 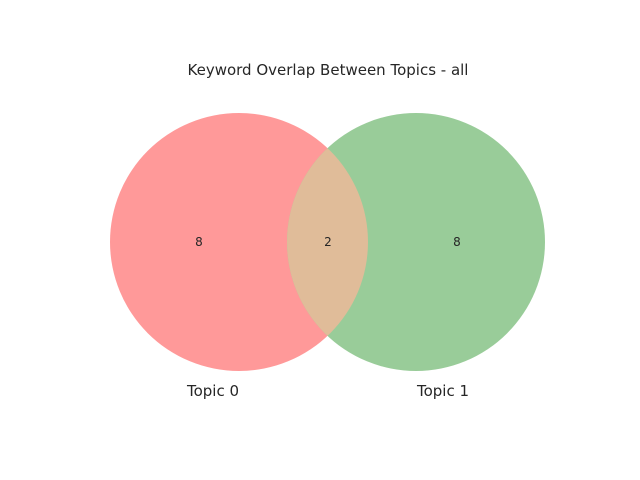 What do you see at coordinates (199, 242) in the screenshot?
I see `topic-0-only-count: 8` at bounding box center [199, 242].